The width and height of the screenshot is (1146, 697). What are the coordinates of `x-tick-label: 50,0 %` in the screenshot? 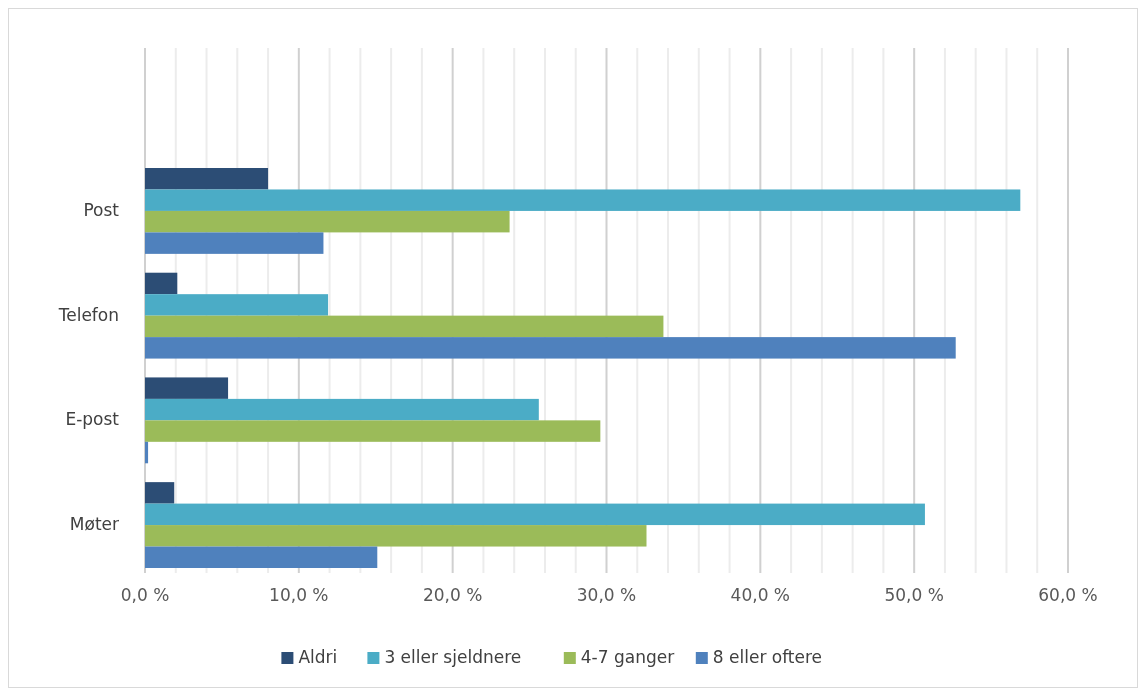 It's located at (914, 595).